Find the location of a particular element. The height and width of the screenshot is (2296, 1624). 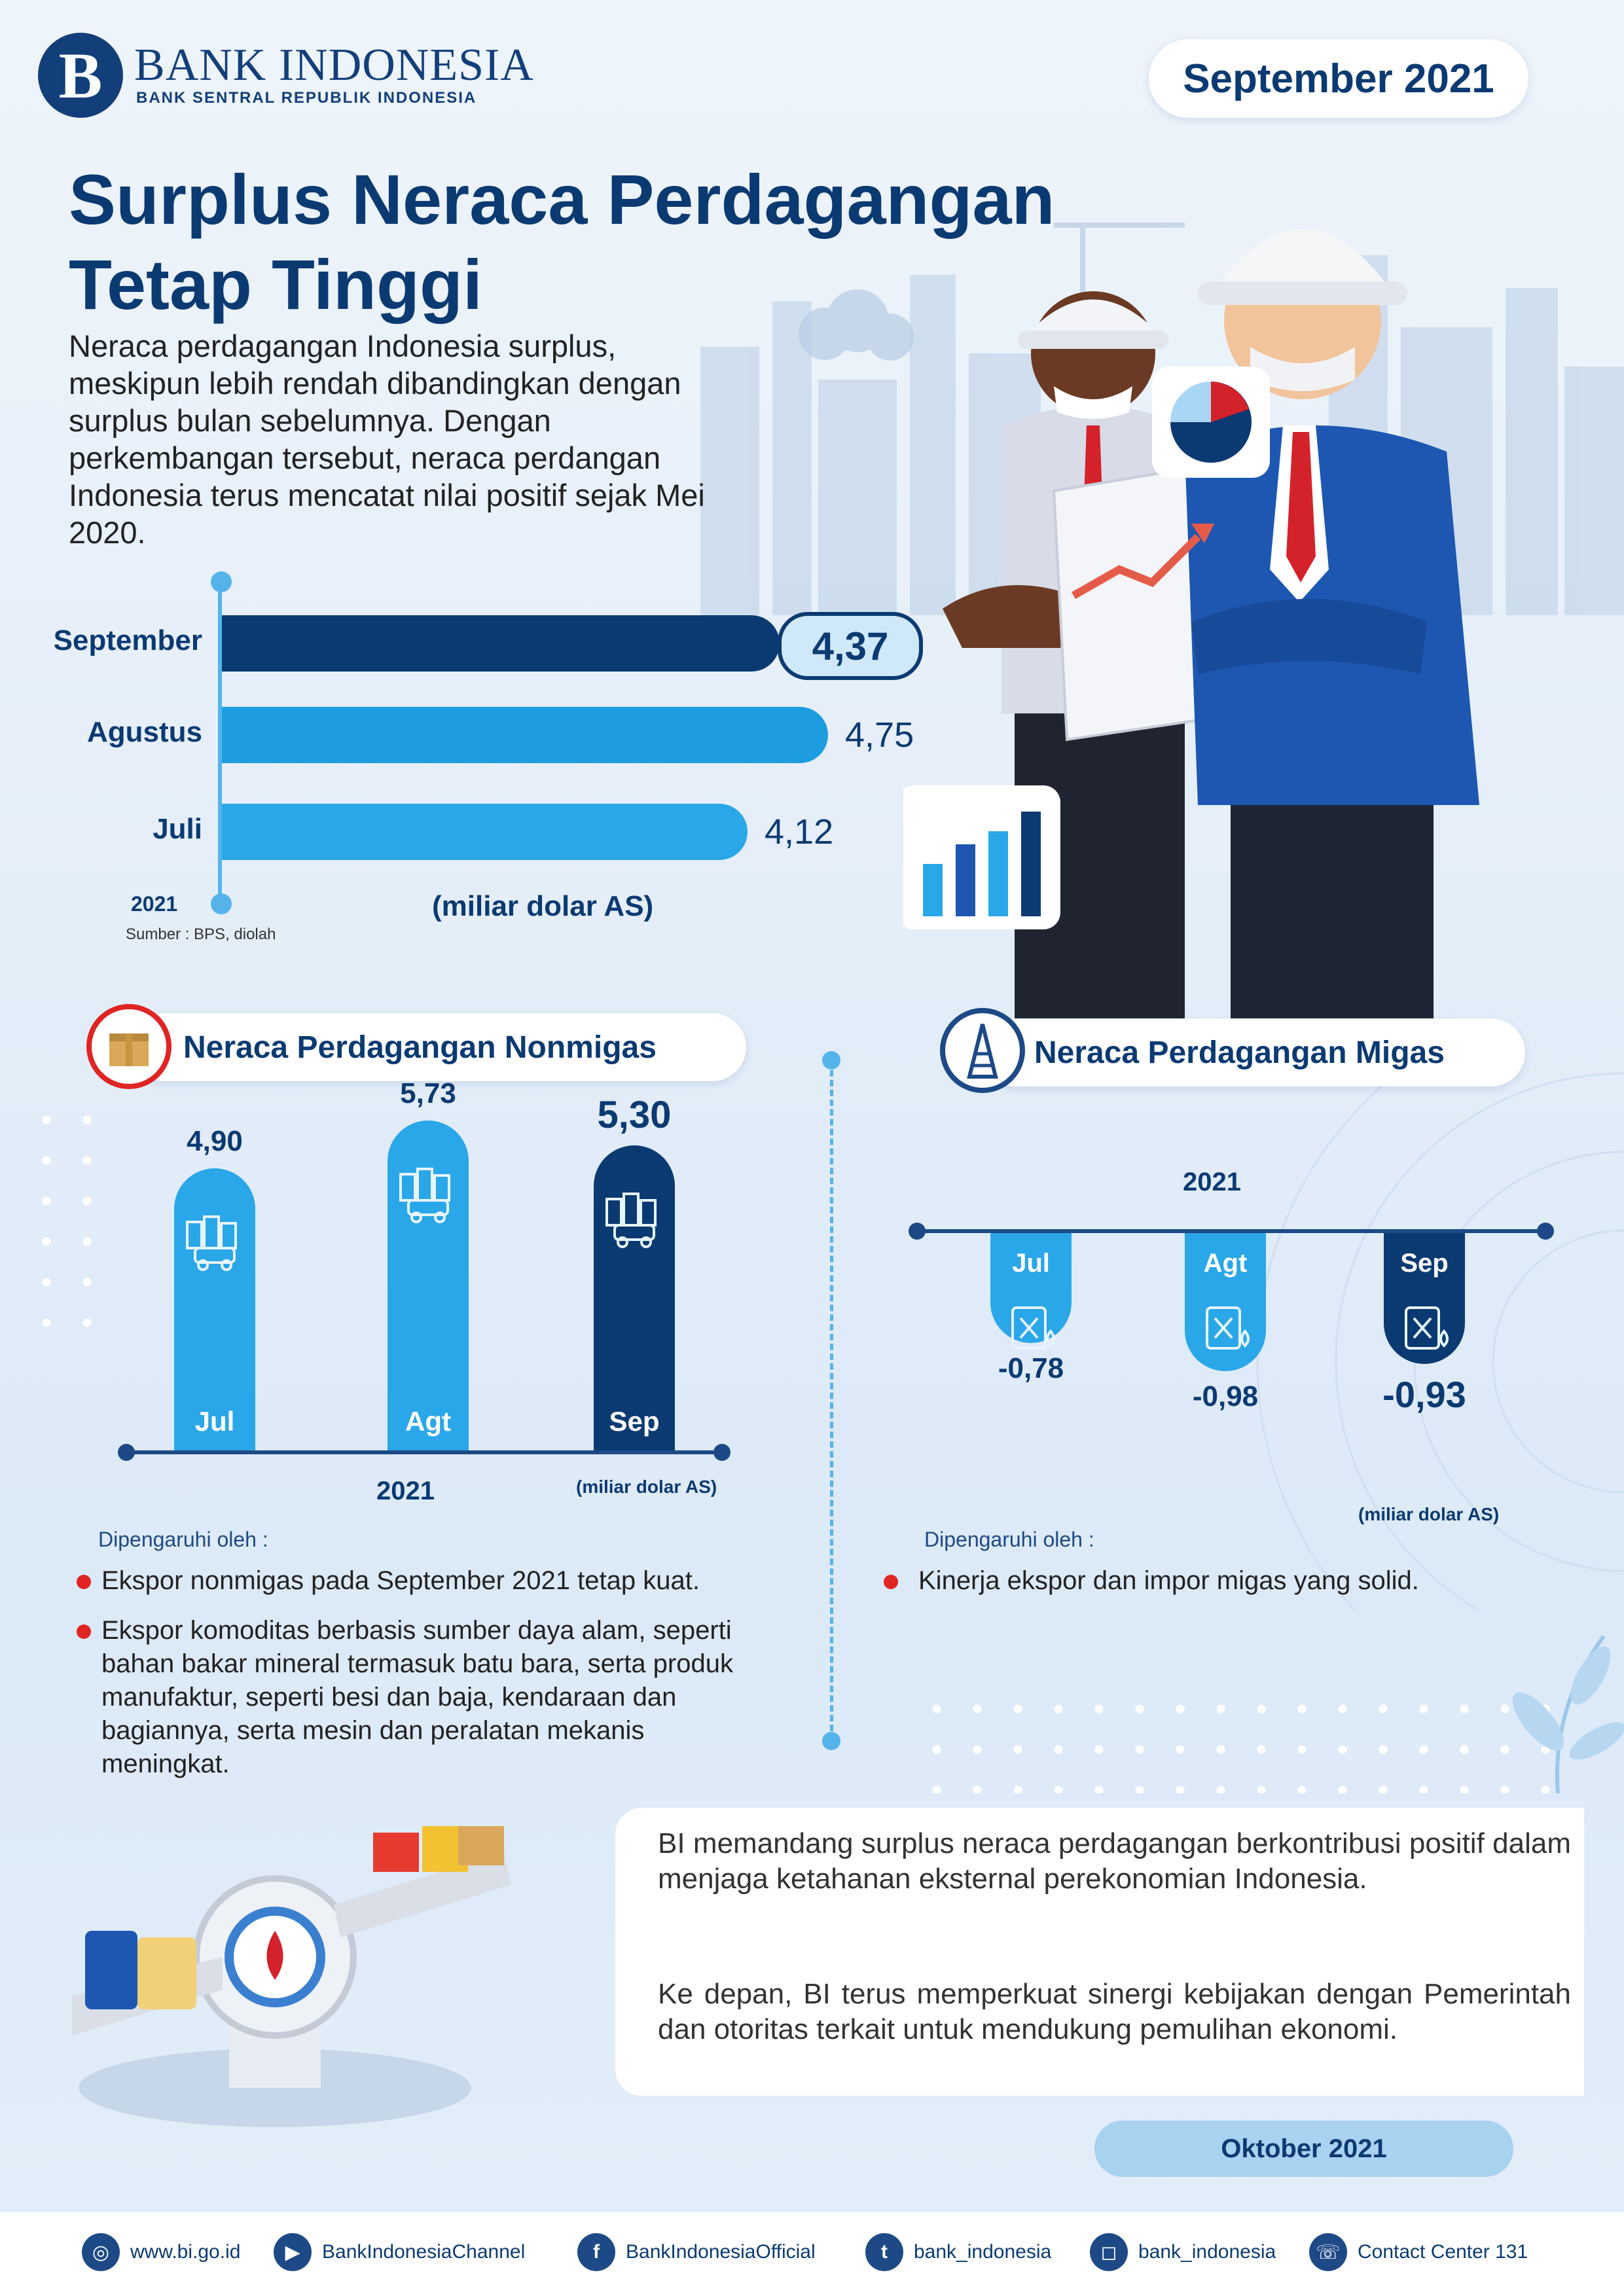

nonmigas-value: 5,73 is located at coordinates (428, 1093).